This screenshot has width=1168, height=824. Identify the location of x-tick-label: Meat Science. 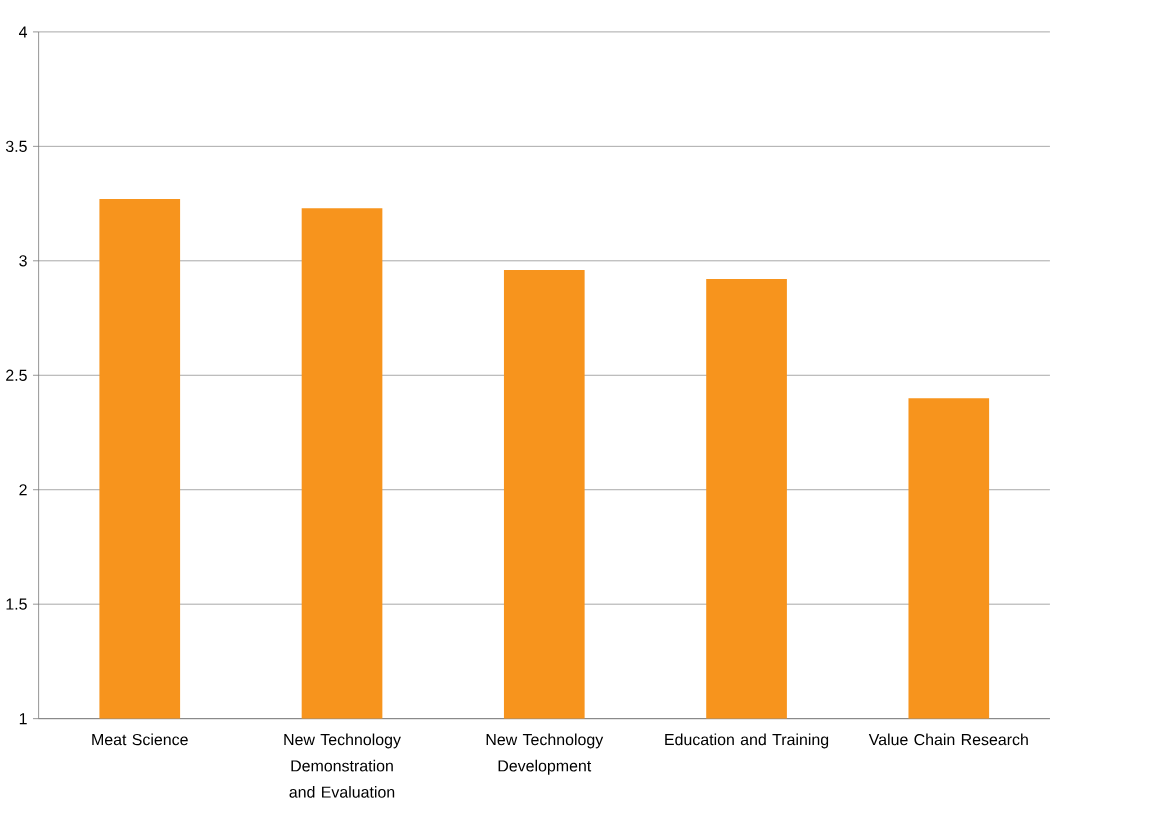
(140, 739).